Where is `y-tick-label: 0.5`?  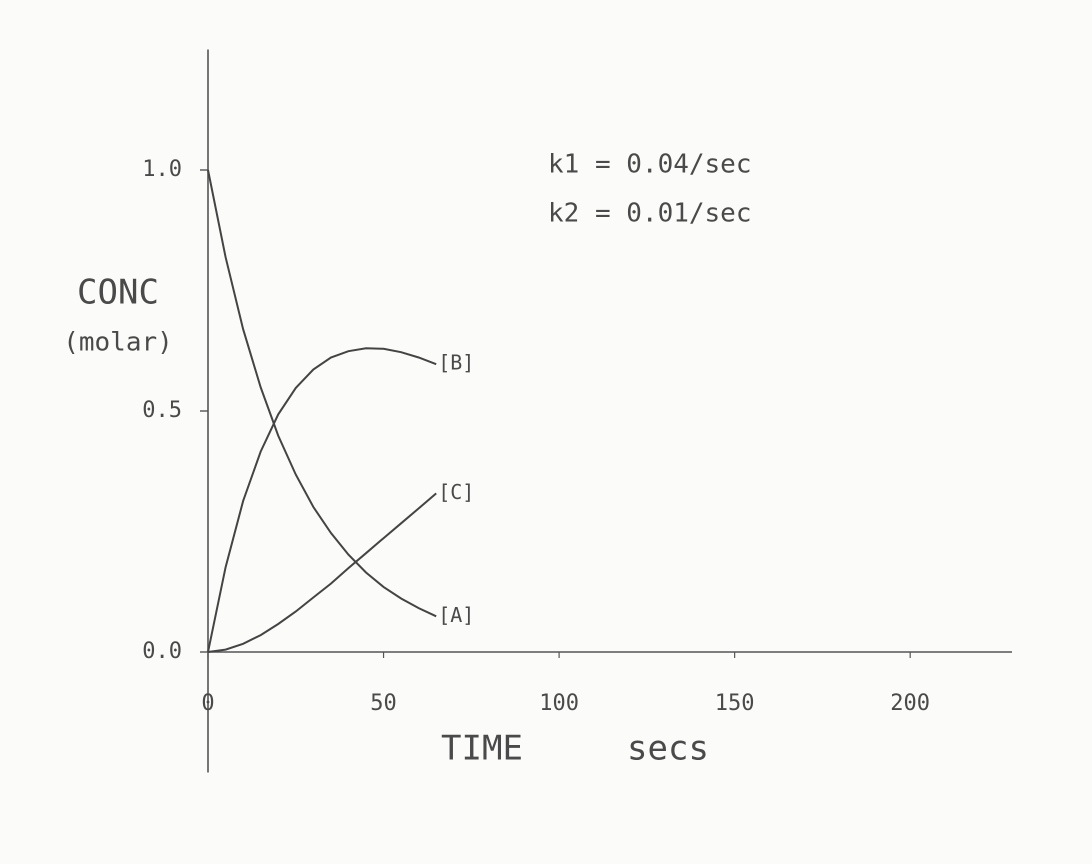 y-tick-label: 0.5 is located at coordinates (162, 410).